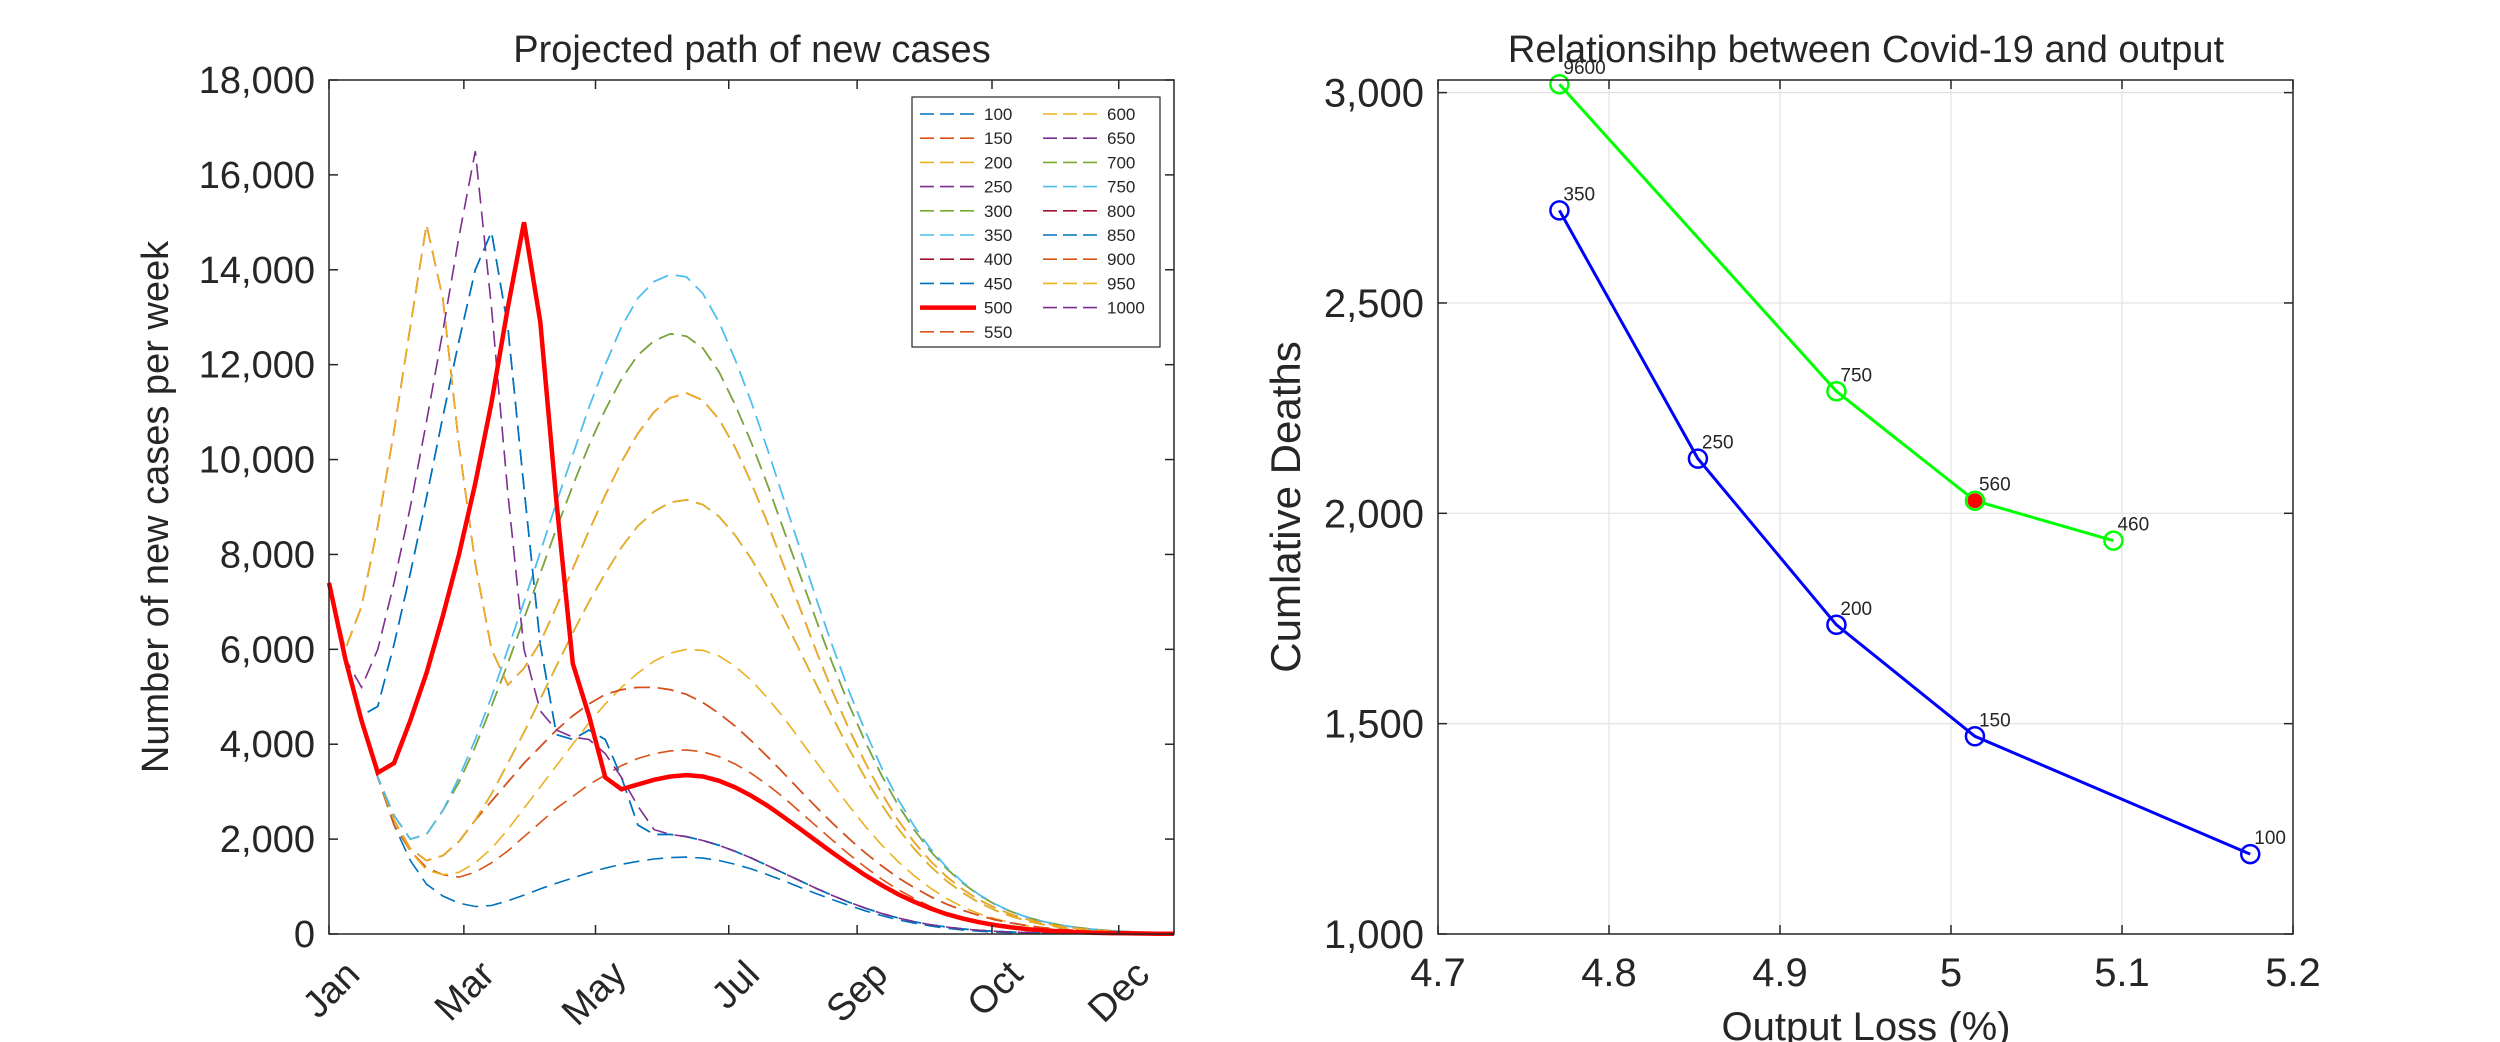 Image resolution: width=2500 pixels, height=1042 pixels. I want to click on legend-label: 800, so click(1121, 211).